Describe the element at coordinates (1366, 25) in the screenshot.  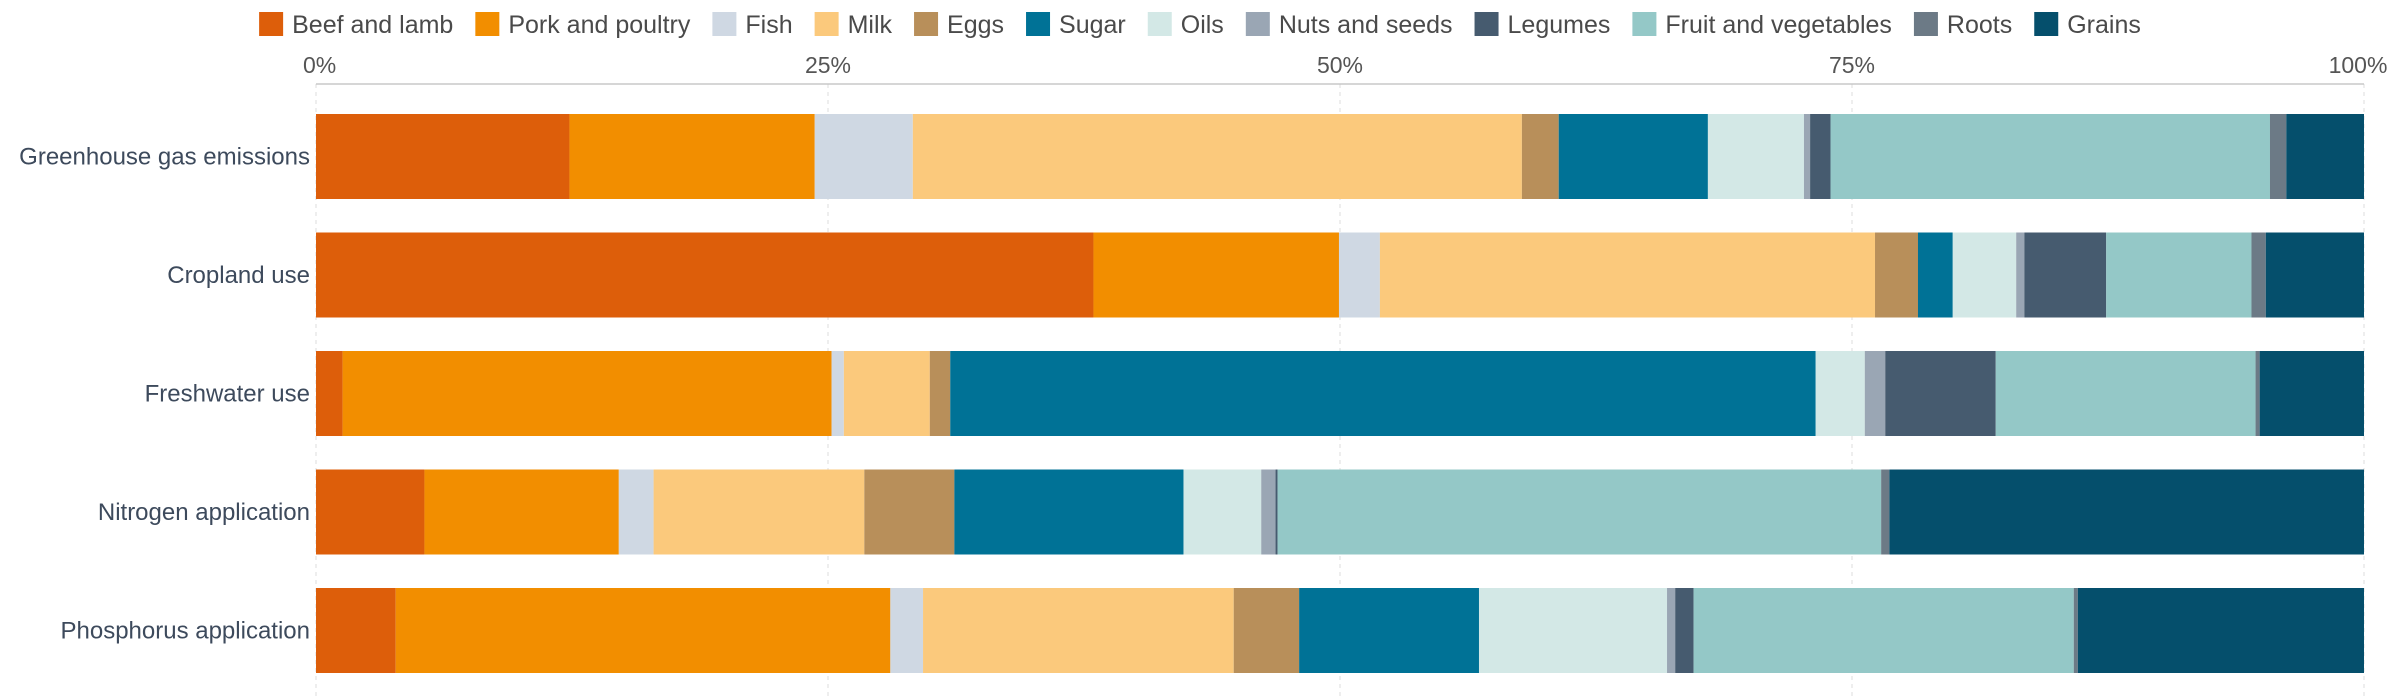
I see `legend-label-nuts-and-seeds: Nuts and seeds` at that location.